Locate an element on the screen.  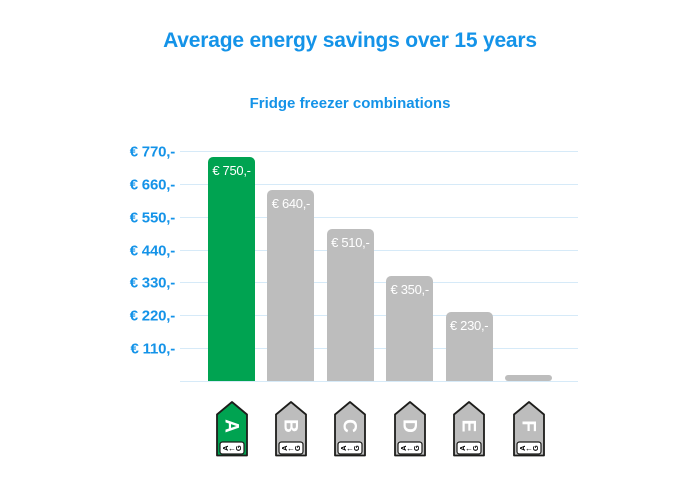
bar-value-label: € 350,- is located at coordinates (410, 289).